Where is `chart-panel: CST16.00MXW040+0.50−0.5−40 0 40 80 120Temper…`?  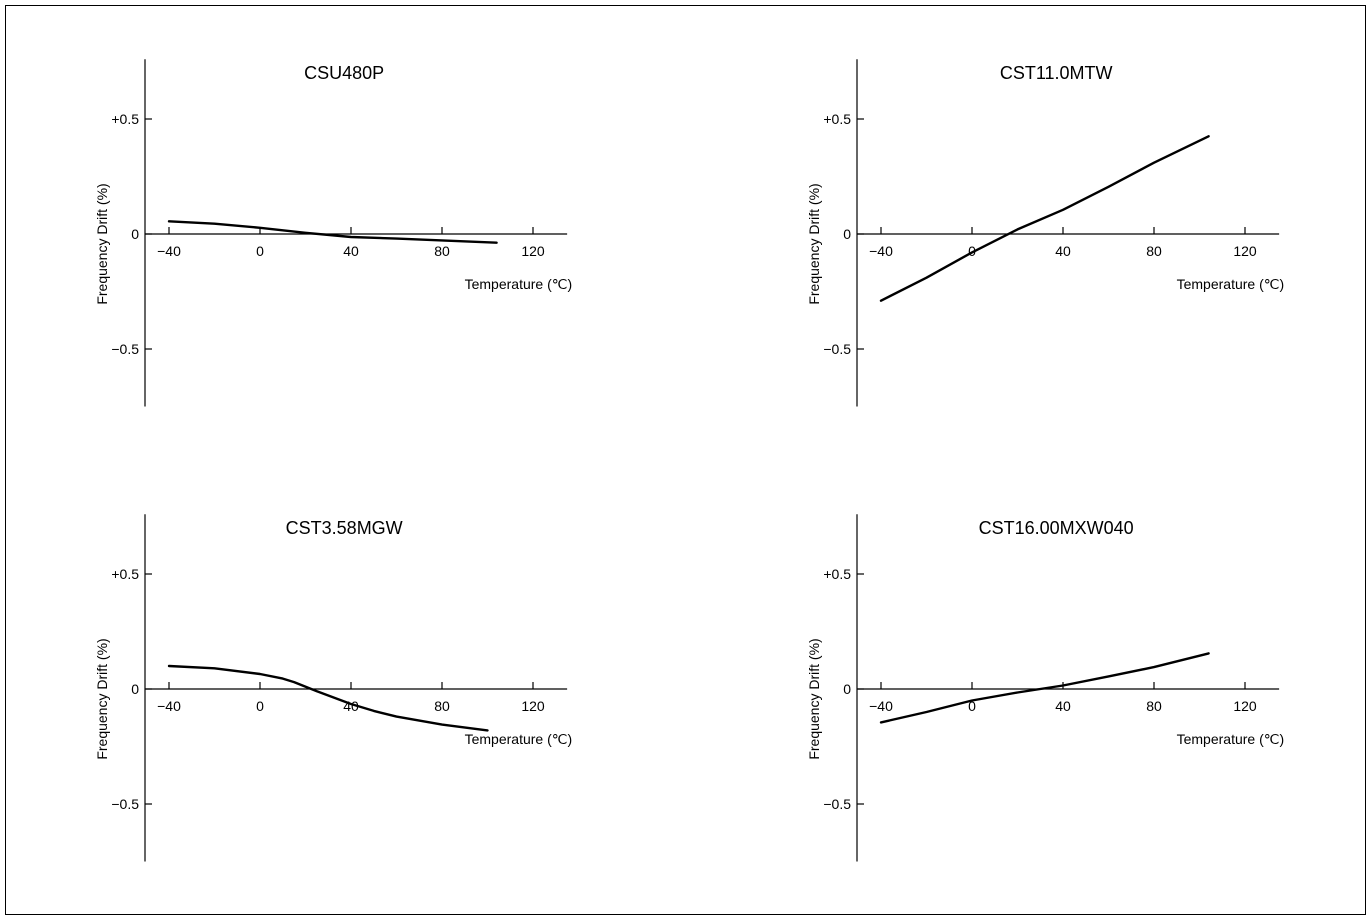 chart-panel: CST16.00MXW040+0.50−0.5−40 0 40 80 120Temper… is located at coordinates (1045, 687).